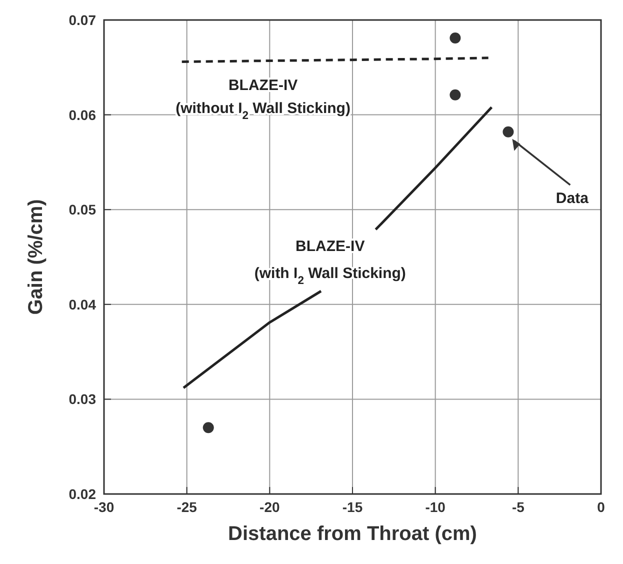 Image resolution: width=623 pixels, height=564 pixels. Describe the element at coordinates (263, 111) in the screenshot. I see `annotation: (without I$_{2}$ Wall Sticking)` at that location.